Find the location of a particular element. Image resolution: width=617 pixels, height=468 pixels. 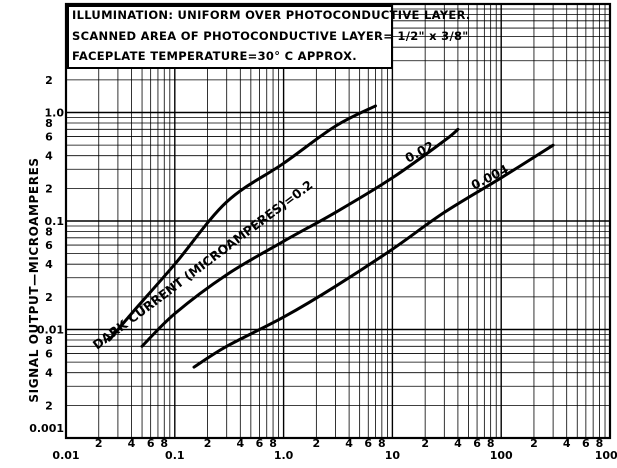

y-tick-label: 0.01 is located at coordinates (50, 330).